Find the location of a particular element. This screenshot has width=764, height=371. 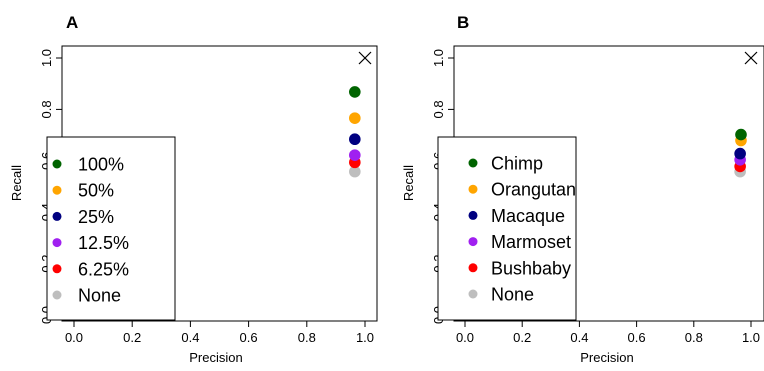

legend-item: 6.25% is located at coordinates (90, 269).